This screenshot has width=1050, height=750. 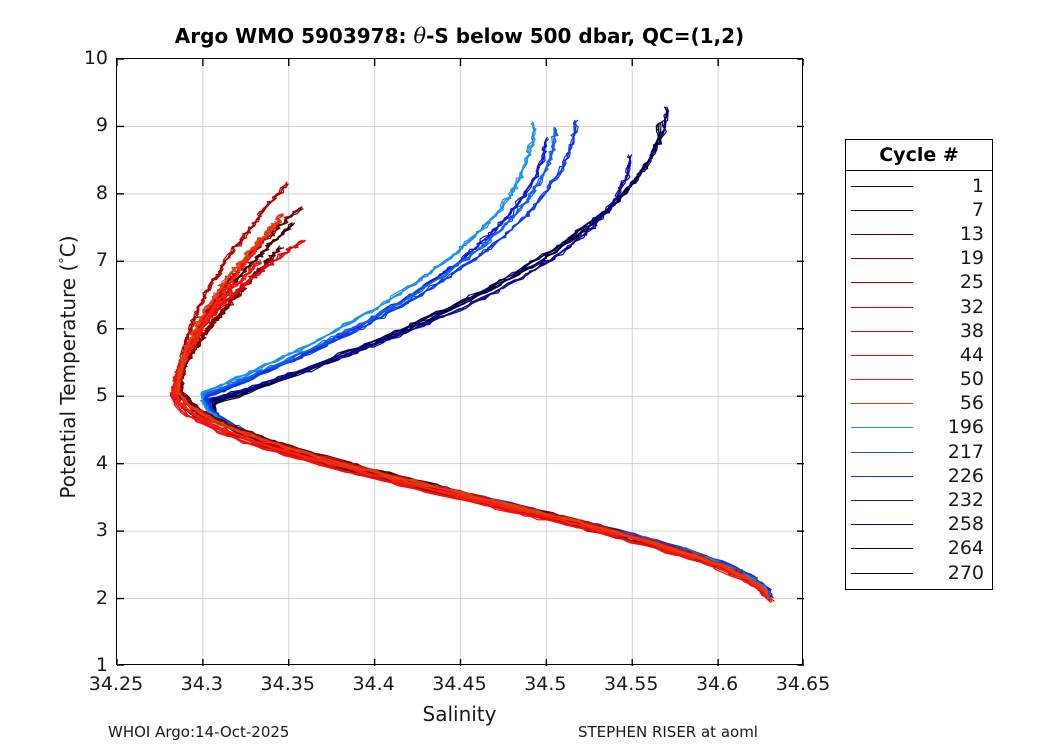 What do you see at coordinates (919, 404) in the screenshot?
I see `legend-item: 56` at bounding box center [919, 404].